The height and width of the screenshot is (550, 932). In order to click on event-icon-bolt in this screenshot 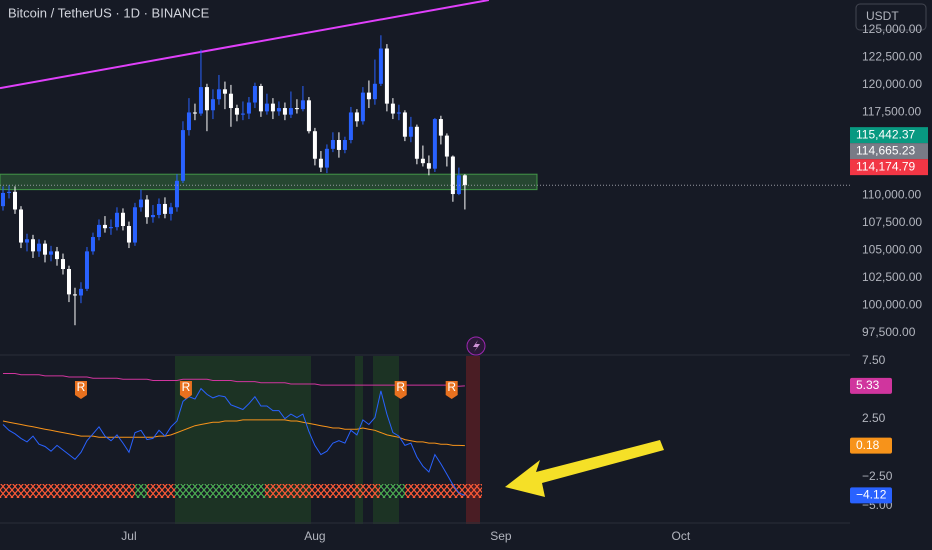, I will do `click(476, 346)`.